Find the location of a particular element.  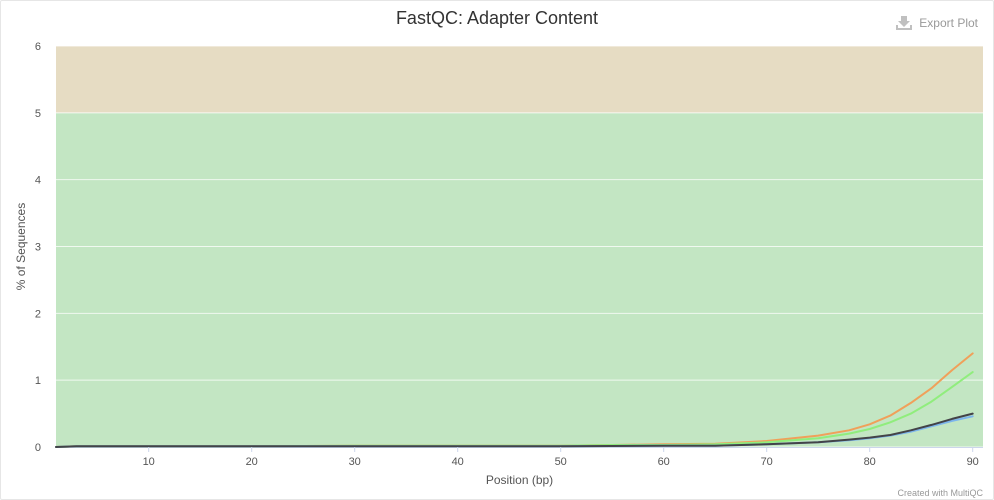

x-tick-label-10: 10 is located at coordinates (149, 462).